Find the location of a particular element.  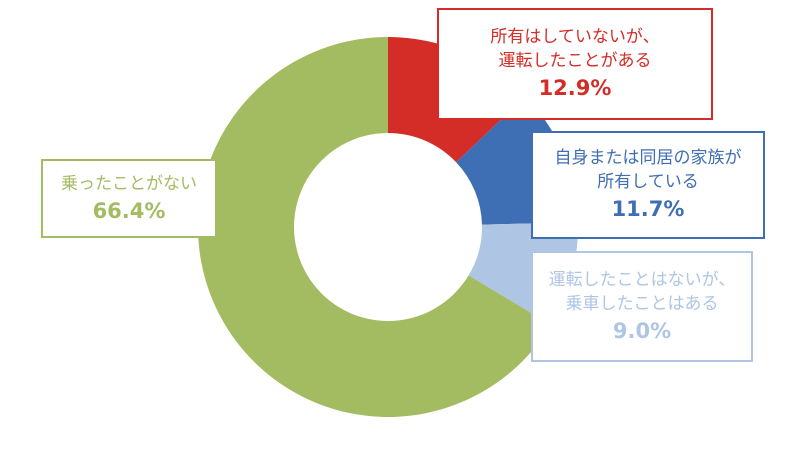

label-name-rode: 運転したことはないが、 乗車したことはある is located at coordinates (642, 291).